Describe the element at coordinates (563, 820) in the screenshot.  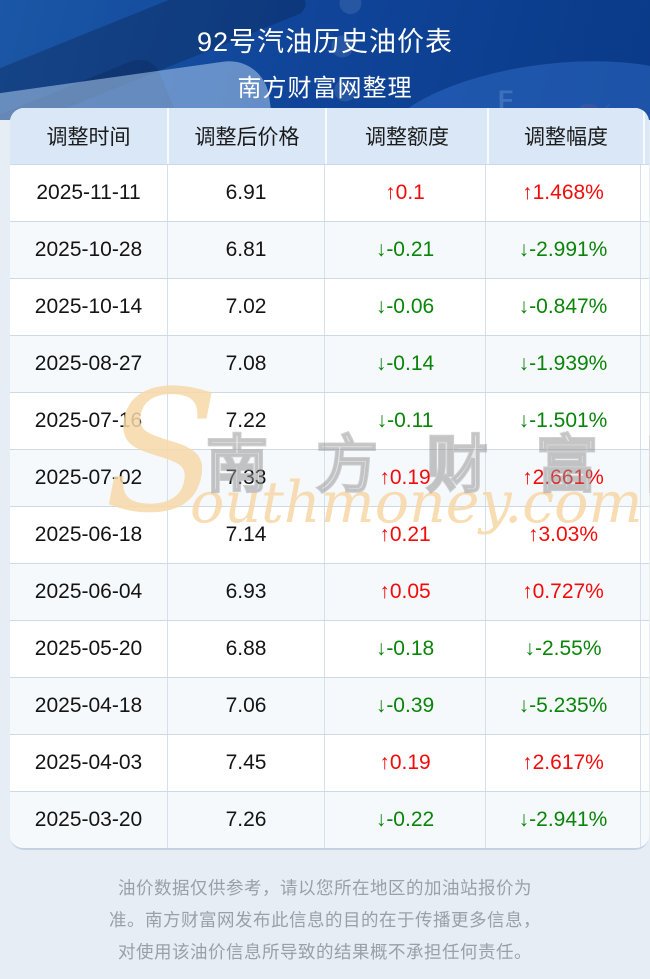
I see `cell-pct: ↓-2.941%` at that location.